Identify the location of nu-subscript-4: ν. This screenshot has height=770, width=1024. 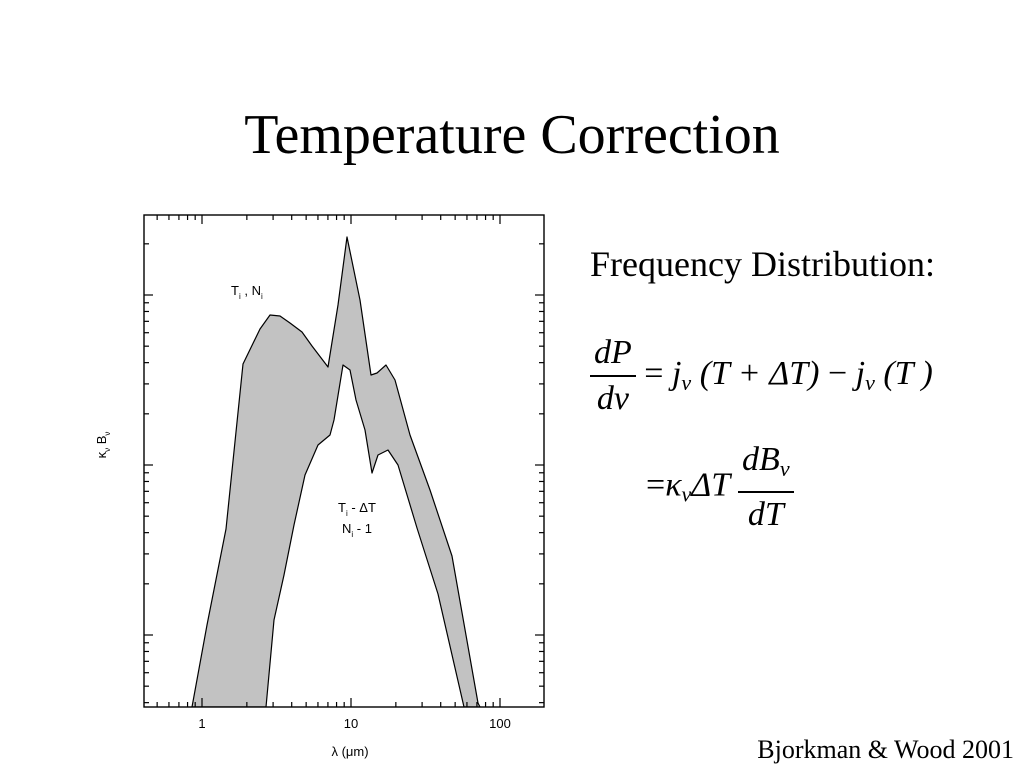
(784, 468).